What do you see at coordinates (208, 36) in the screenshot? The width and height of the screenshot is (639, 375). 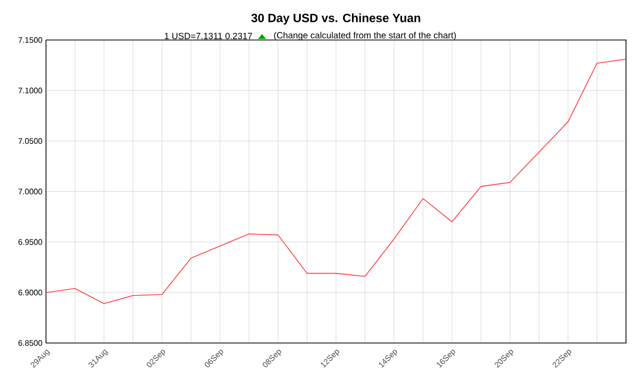 I see `chart-subtitle: 1 USD=7.1311 0.2317` at bounding box center [208, 36].